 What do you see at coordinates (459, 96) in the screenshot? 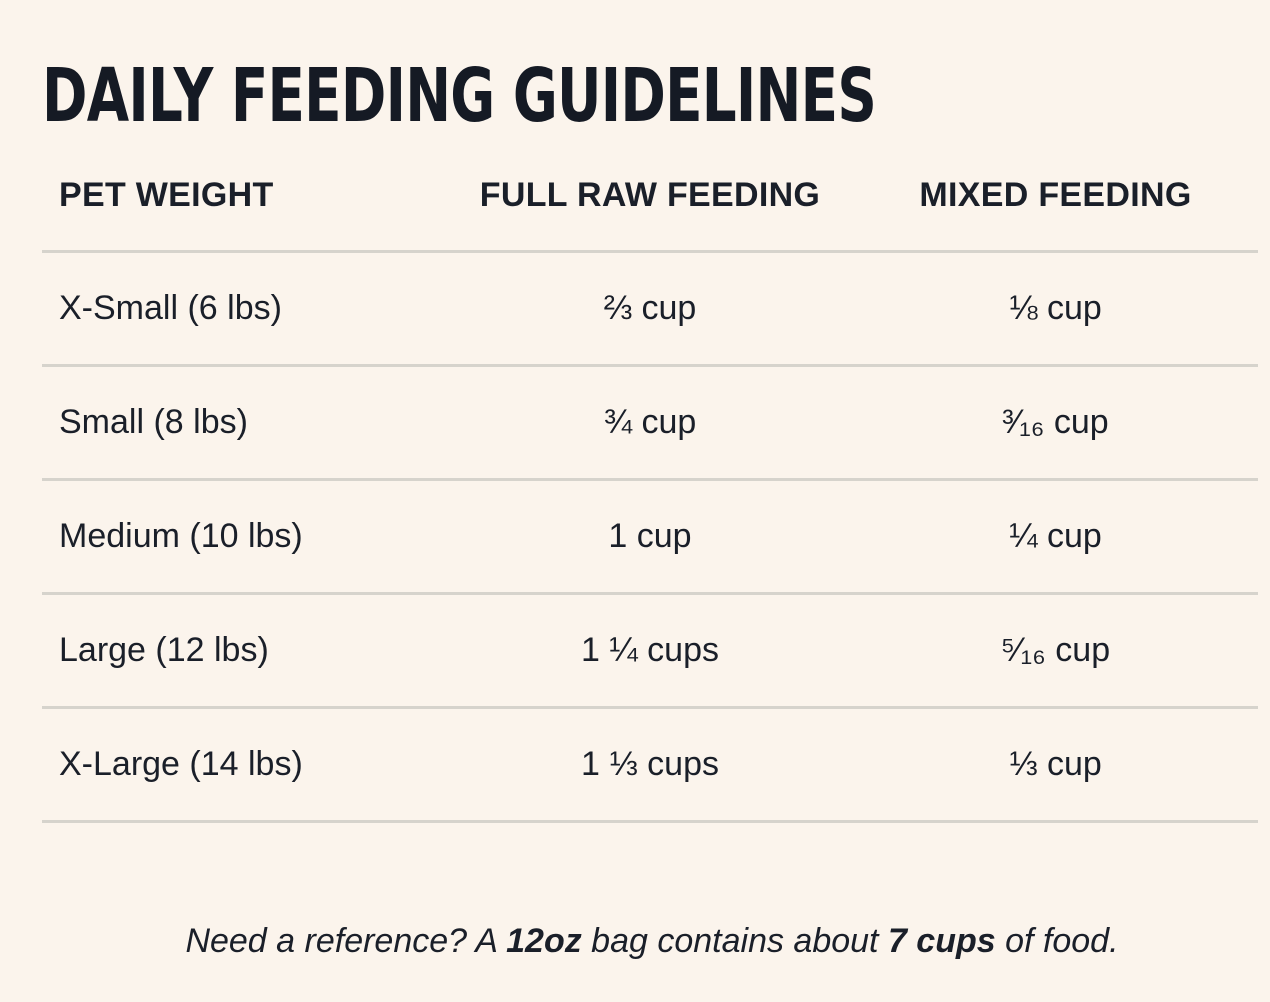
I see `page-title: Daily Feeding Guidelines` at bounding box center [459, 96].